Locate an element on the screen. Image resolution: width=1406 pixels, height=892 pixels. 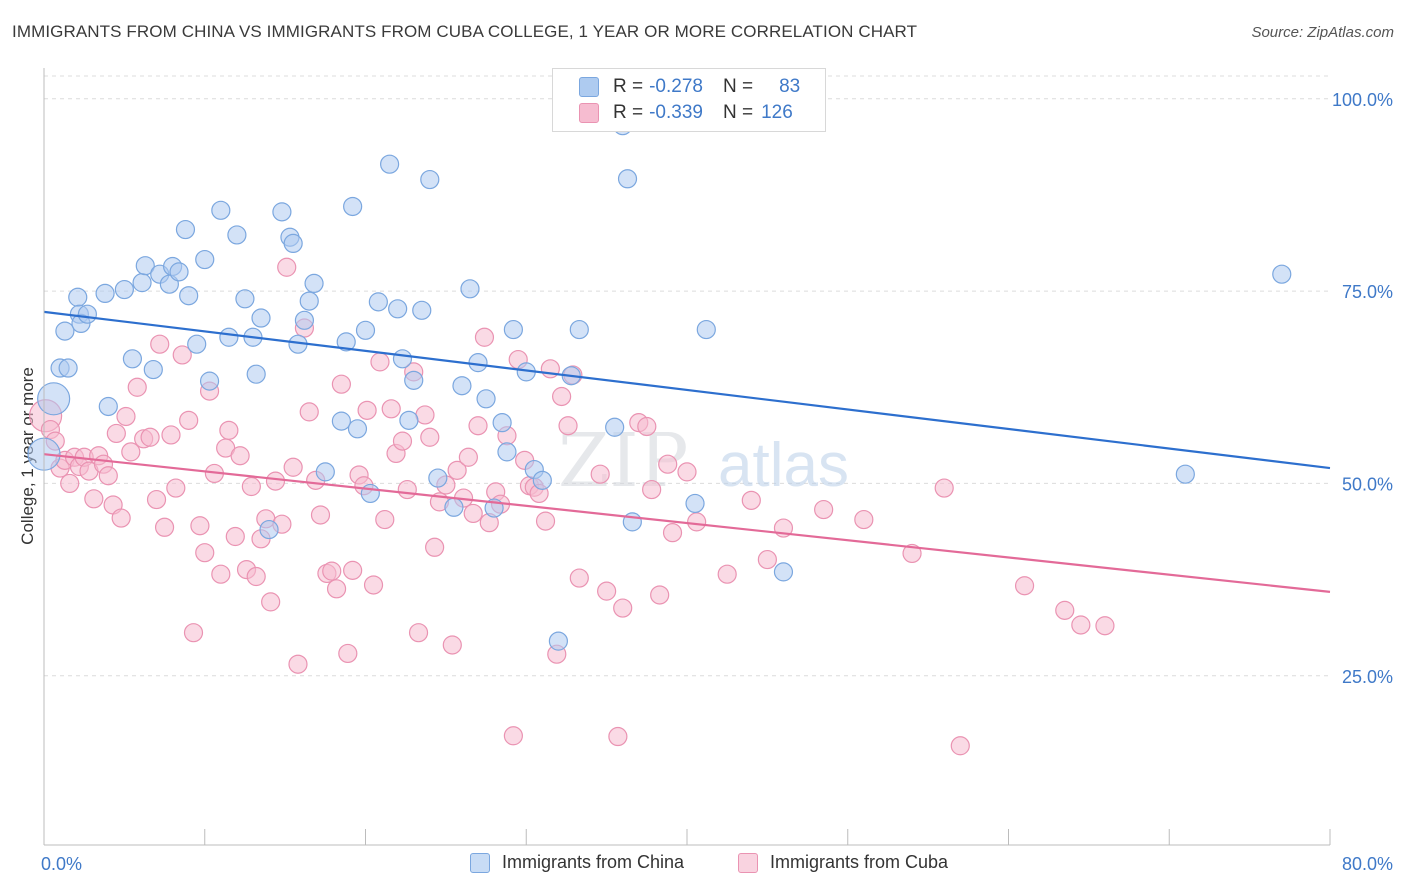
legend-r-value: -0.278 is located at coordinates (676, 86).